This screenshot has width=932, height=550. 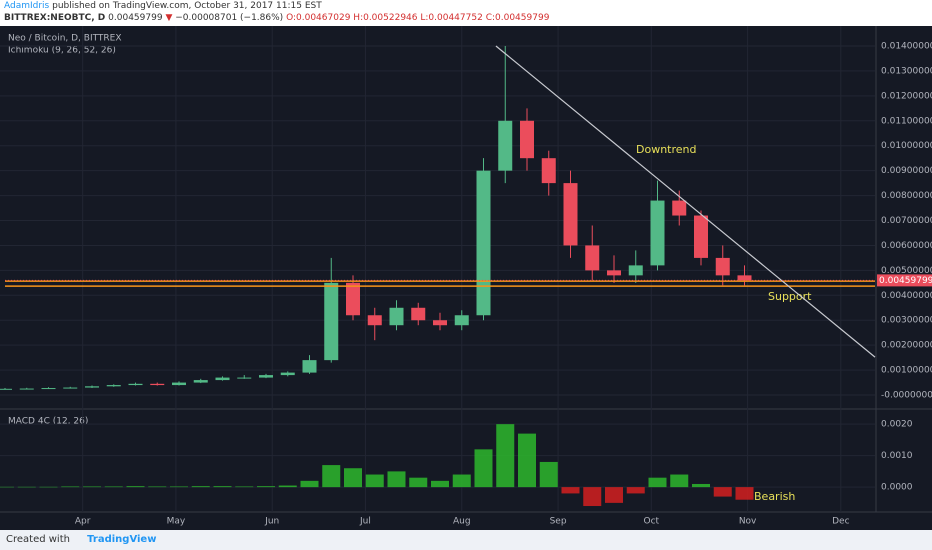 I want to click on y-tick-label: -0.00000000, so click(x=906, y=396).